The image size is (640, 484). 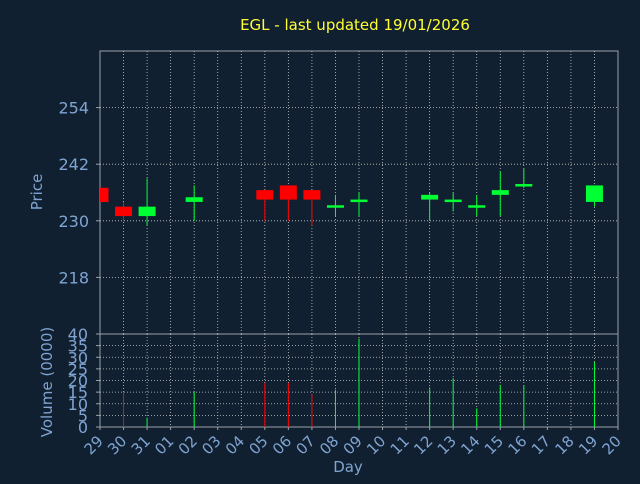 What do you see at coordinates (78, 346) in the screenshot?
I see `volume-tick-label: 35` at bounding box center [78, 346].